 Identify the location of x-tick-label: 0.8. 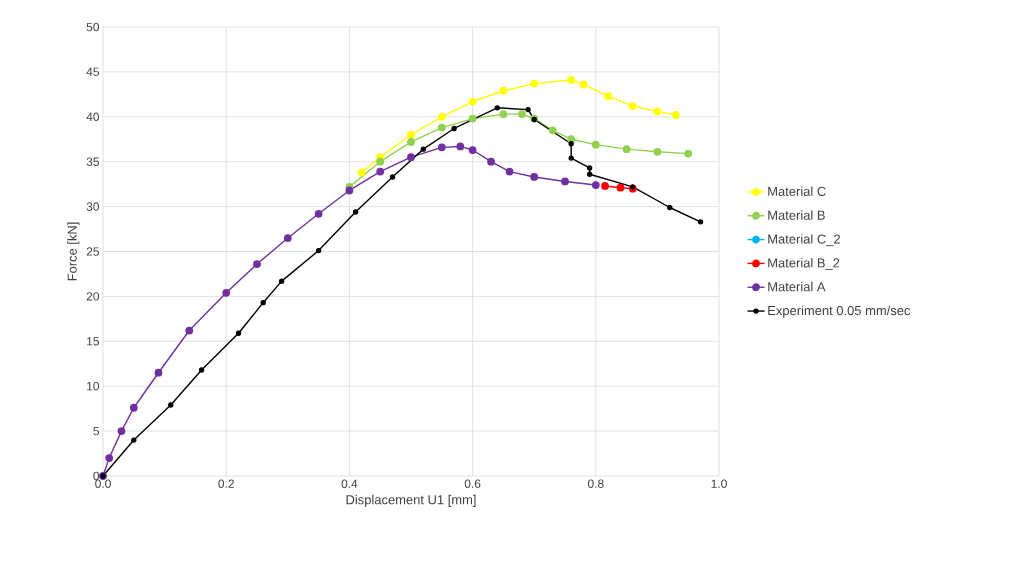
(595, 483).